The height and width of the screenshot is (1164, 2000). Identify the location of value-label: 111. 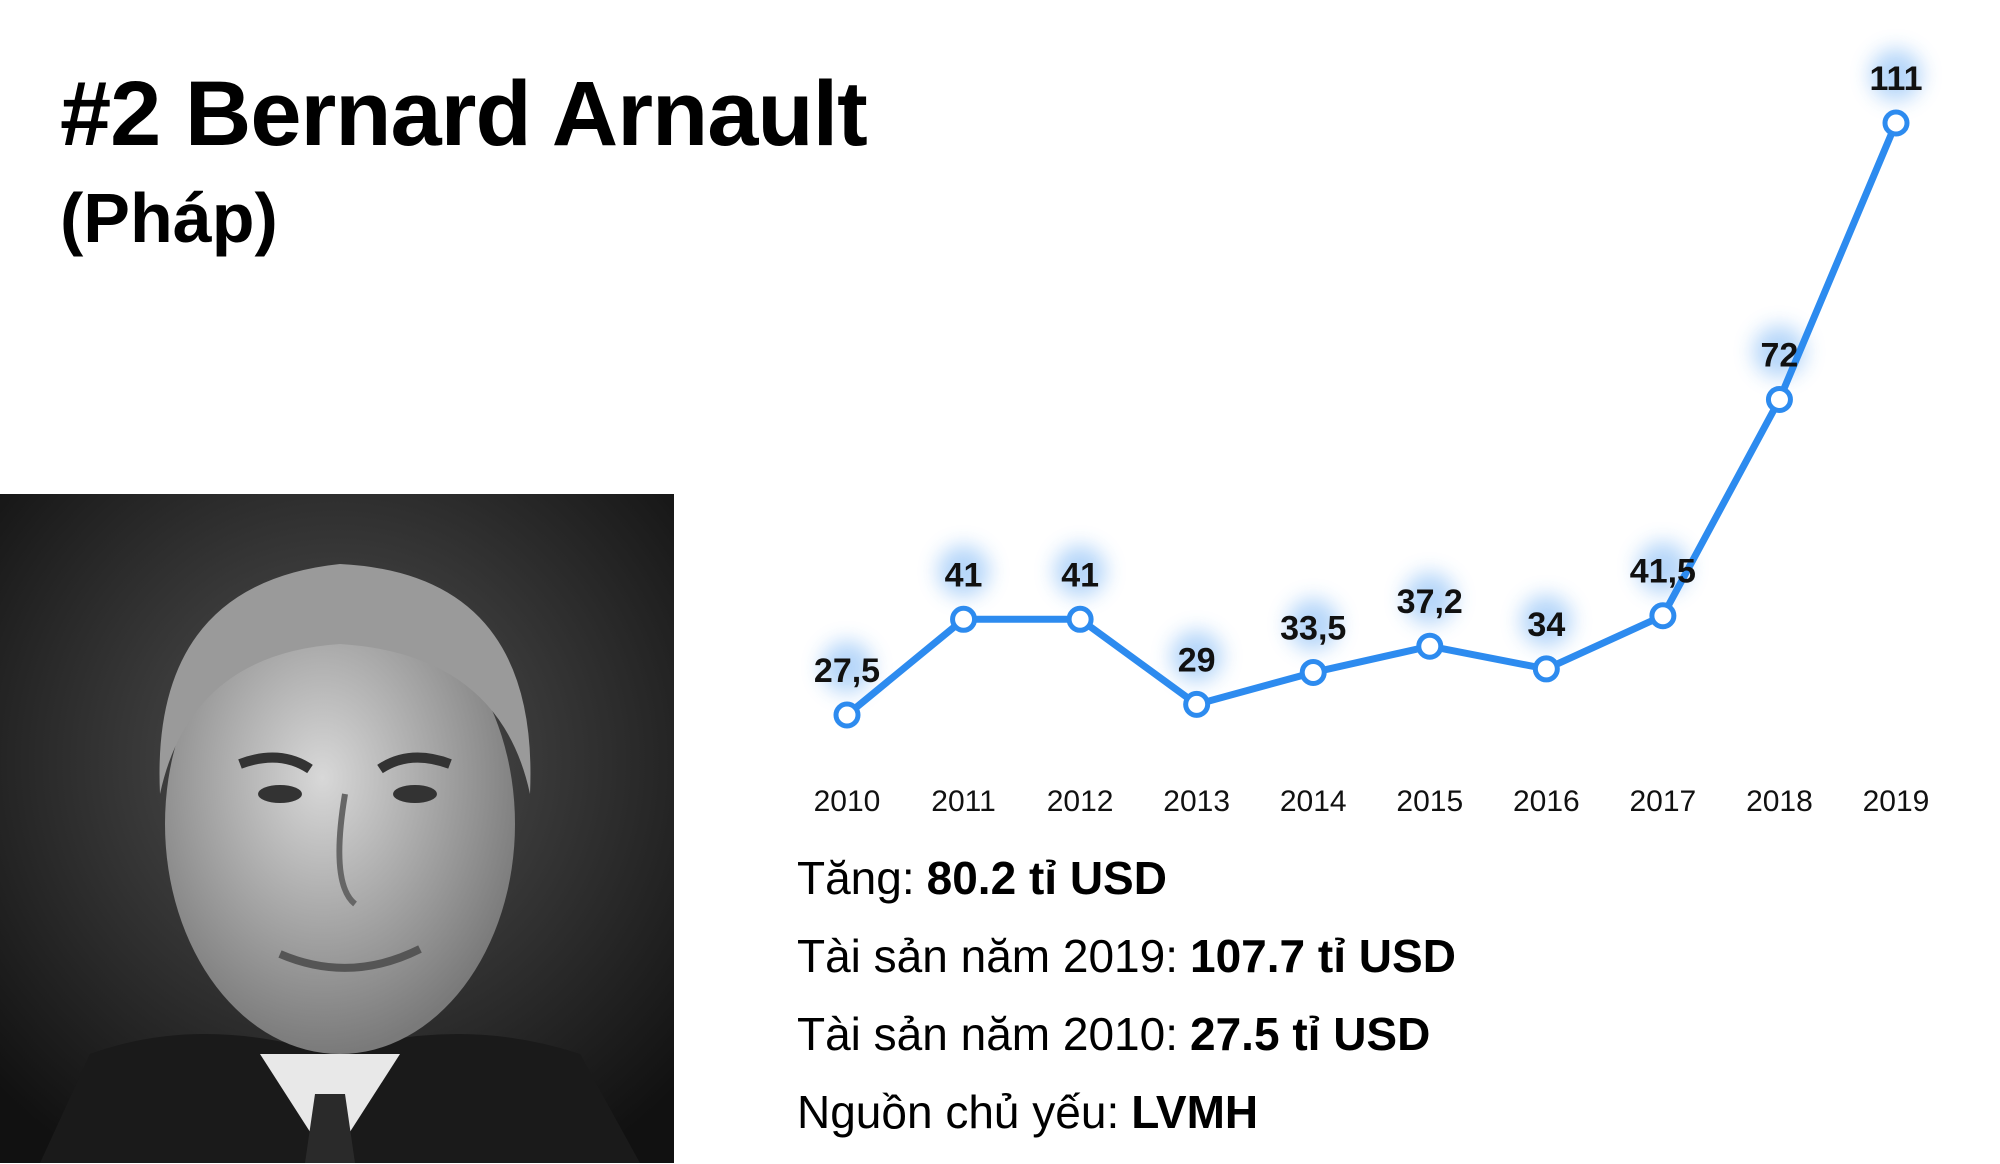
(1896, 79).